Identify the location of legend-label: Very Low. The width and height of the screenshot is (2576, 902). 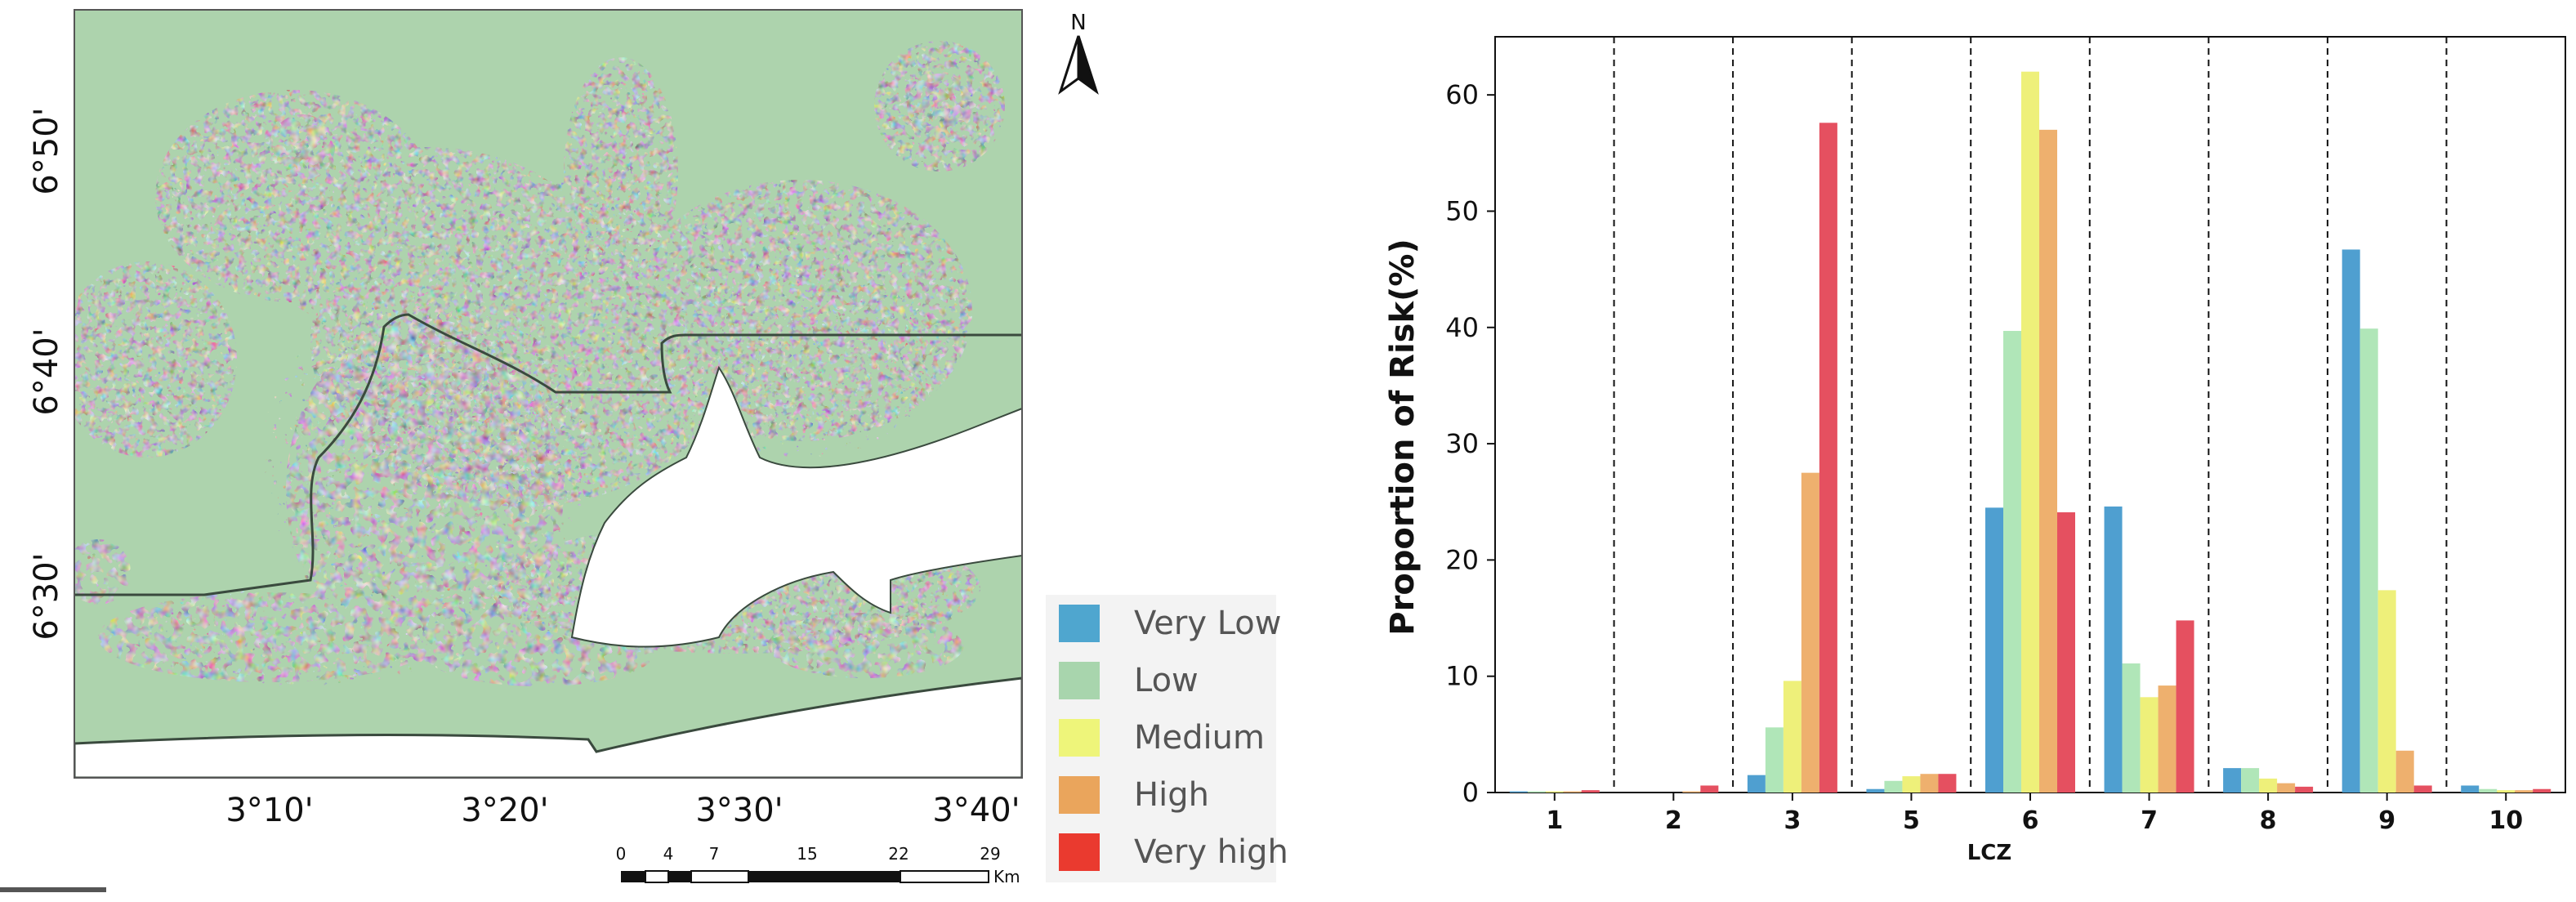
(1207, 623).